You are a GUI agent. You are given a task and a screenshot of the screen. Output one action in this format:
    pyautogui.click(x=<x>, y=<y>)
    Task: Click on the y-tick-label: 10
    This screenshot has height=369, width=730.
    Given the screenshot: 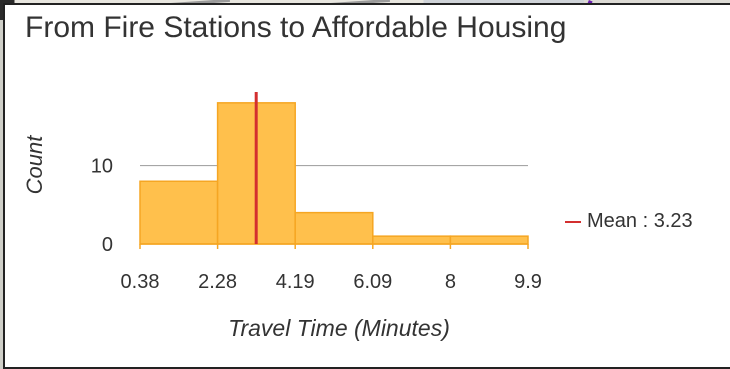 What is the action you would take?
    pyautogui.click(x=102, y=167)
    